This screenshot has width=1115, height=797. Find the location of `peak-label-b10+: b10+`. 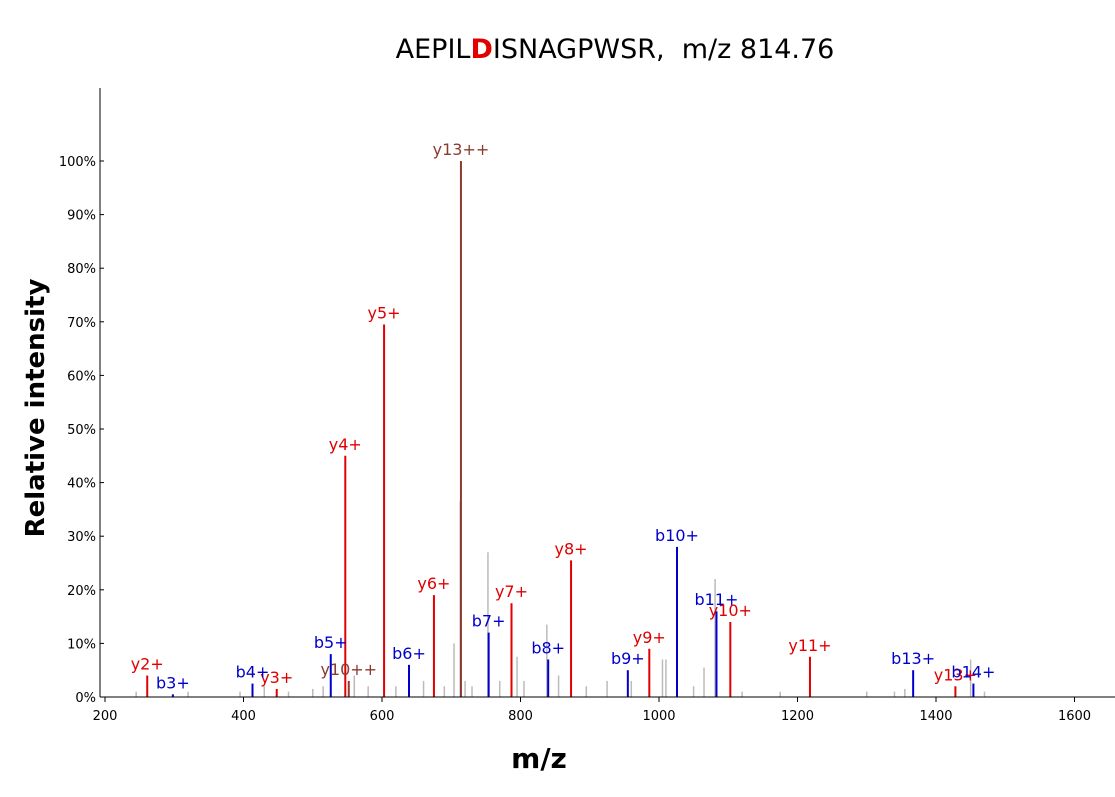

peak-label-b10+: b10+ is located at coordinates (677, 535).